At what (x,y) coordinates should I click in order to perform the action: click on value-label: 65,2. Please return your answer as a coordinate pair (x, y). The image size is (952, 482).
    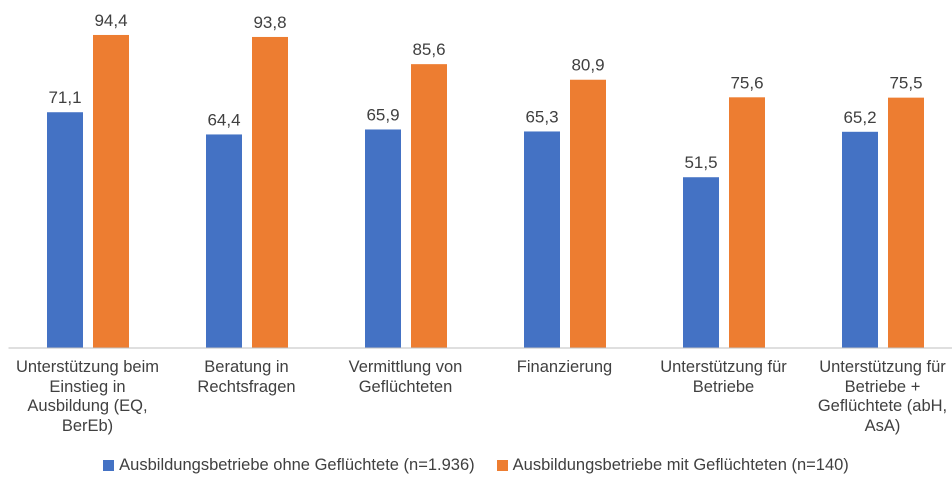
    Looking at the image, I should click on (859, 117).